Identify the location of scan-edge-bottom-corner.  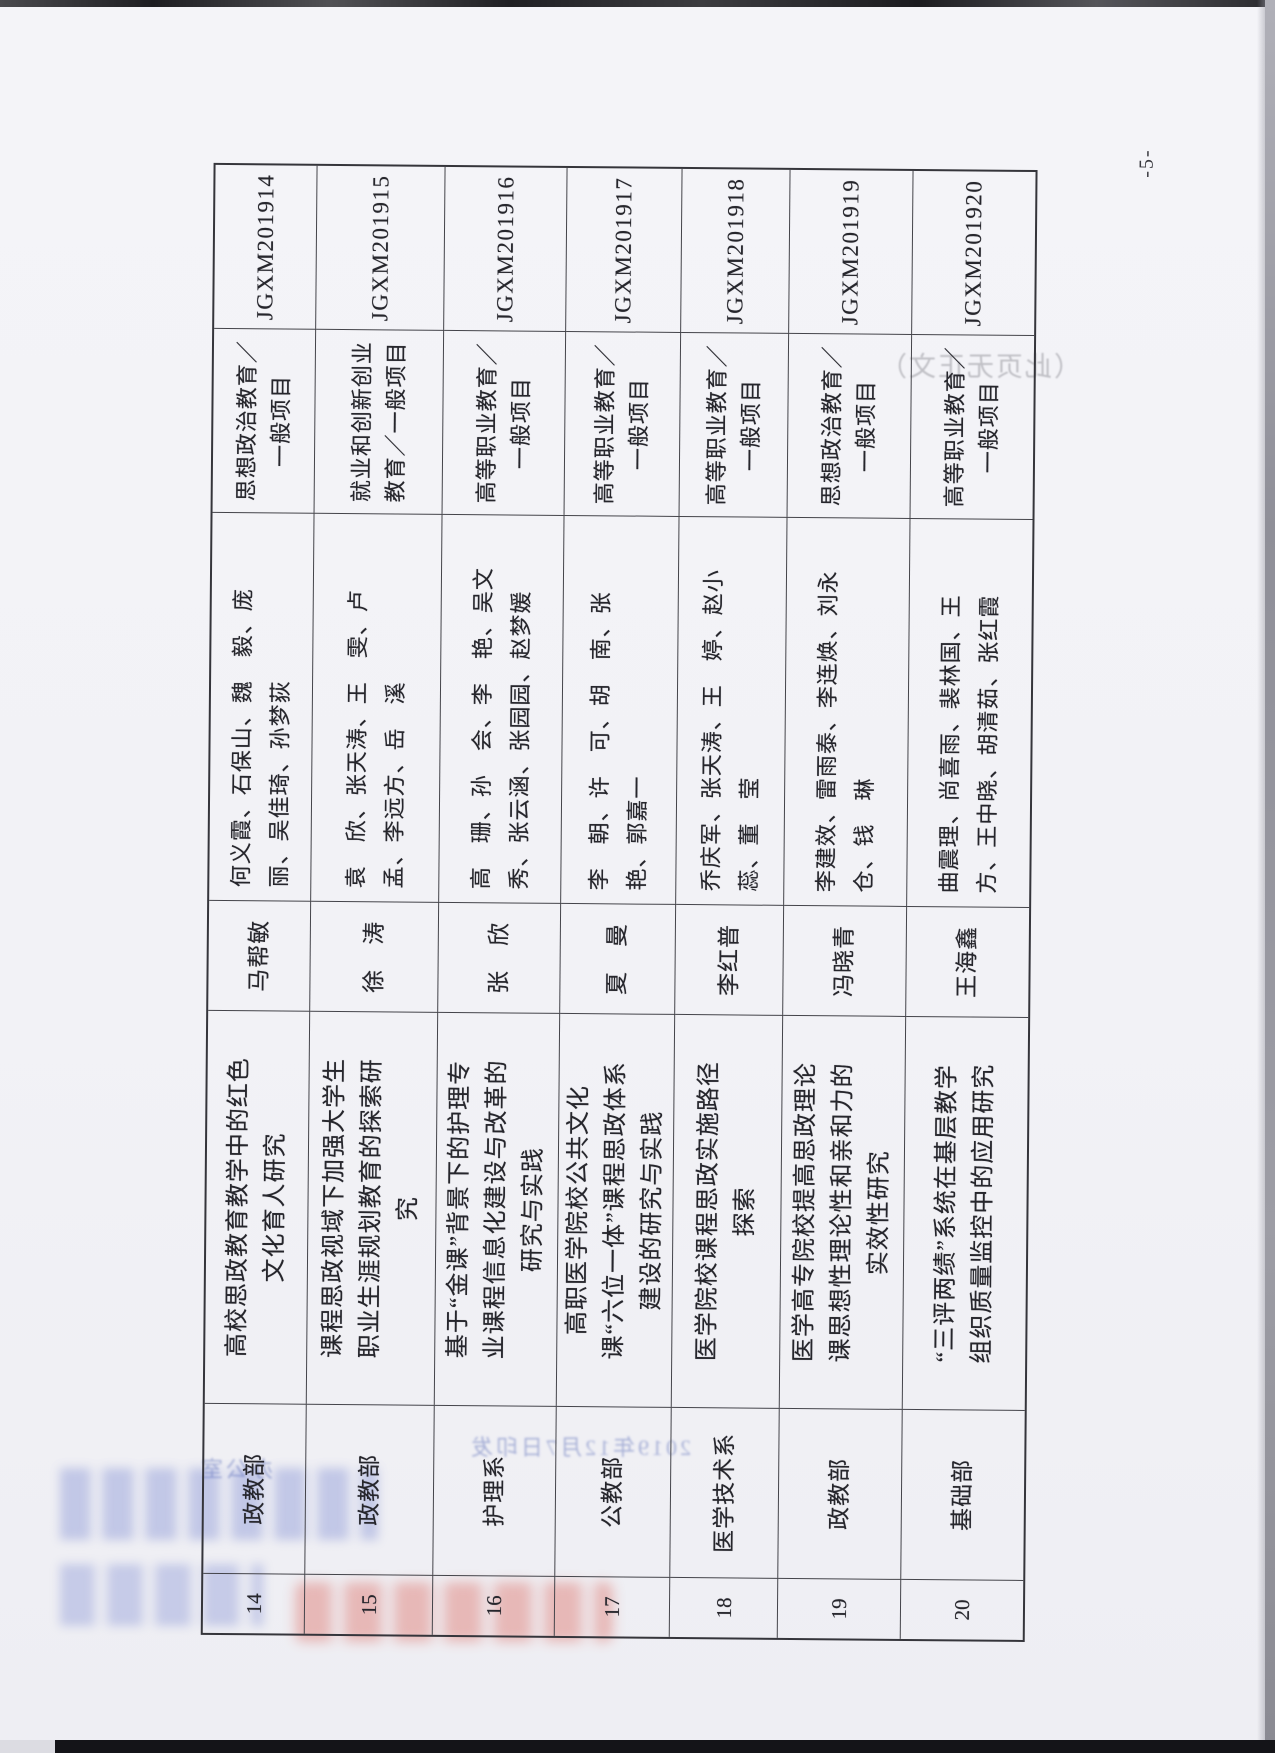
(27, 1746).